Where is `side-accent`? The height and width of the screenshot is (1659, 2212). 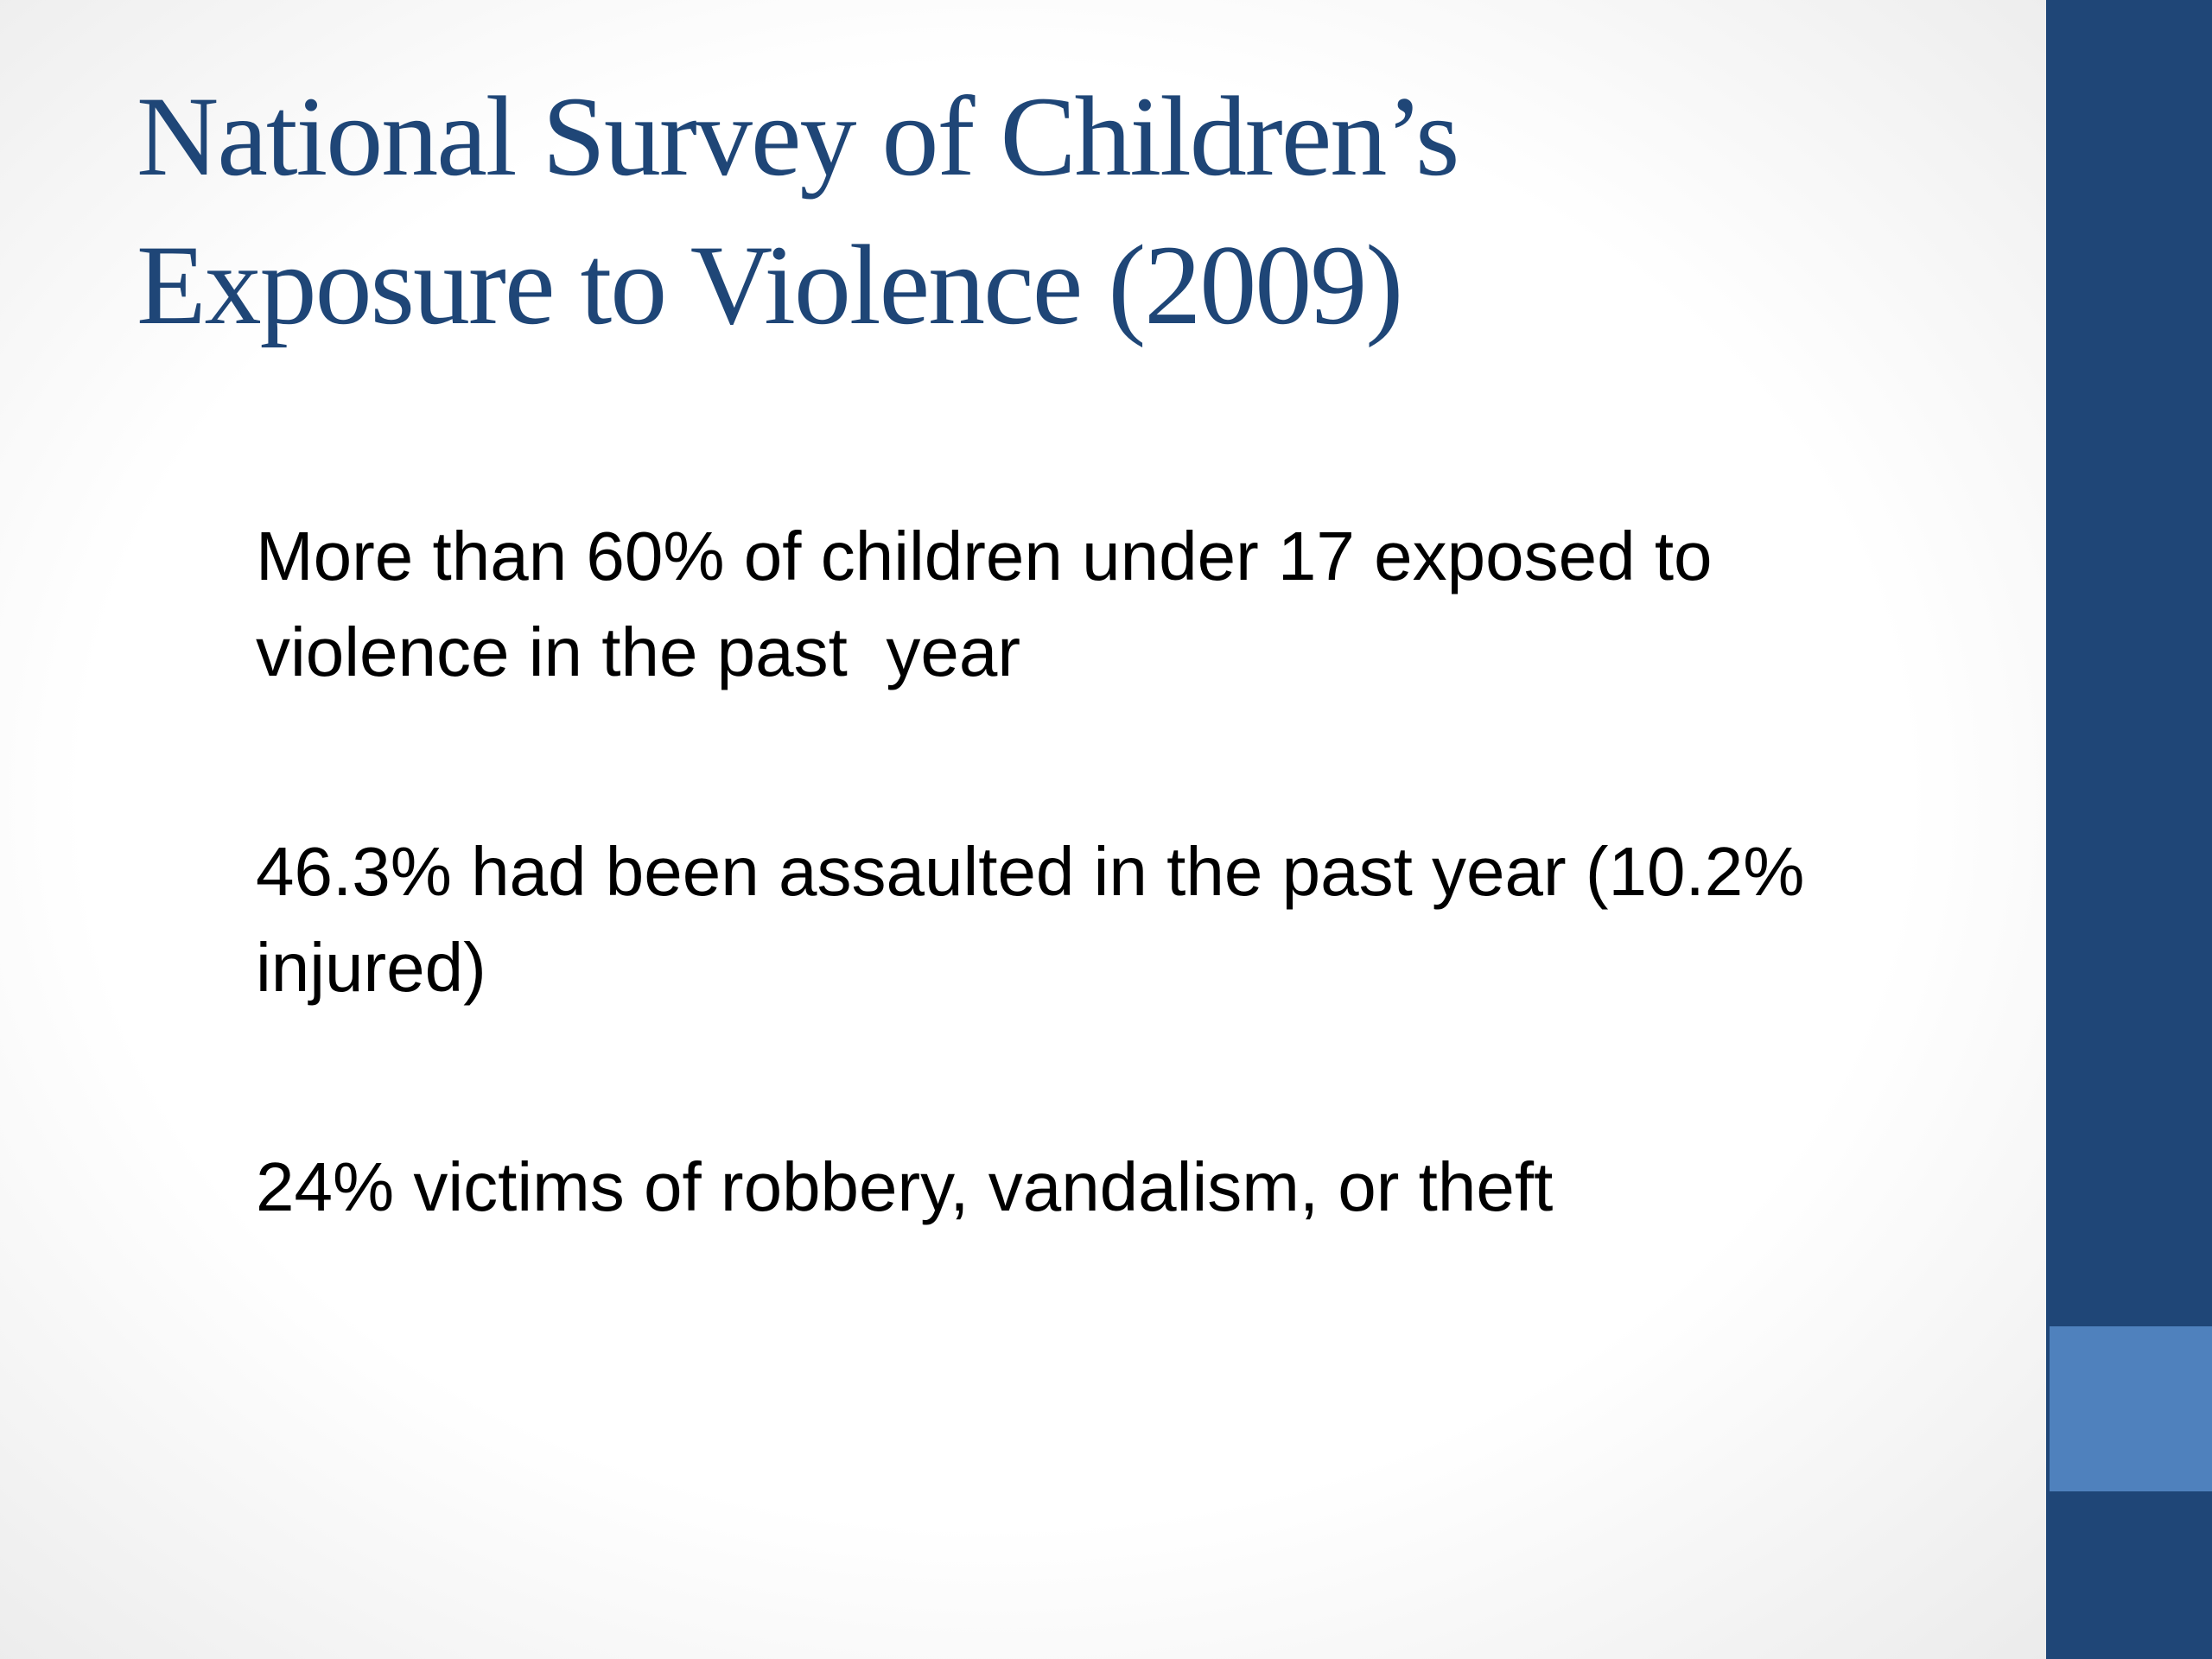 side-accent is located at coordinates (2131, 1408).